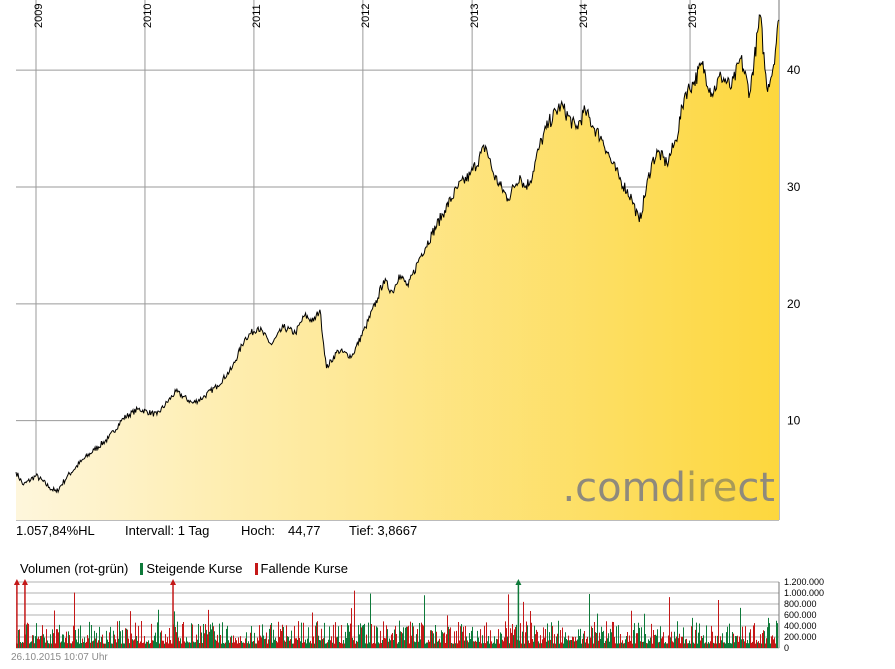  I want to click on x-tick-label: 2014, so click(584, 16).